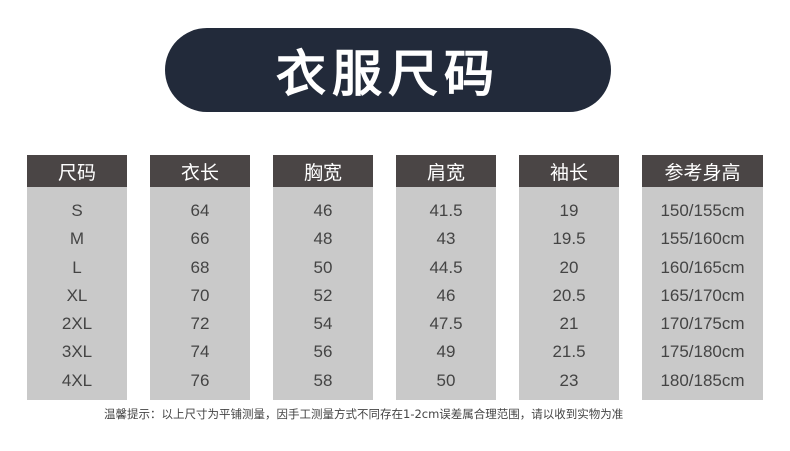 The image size is (790, 451). What do you see at coordinates (569, 239) in the screenshot?
I see `table-cell: 19.5` at bounding box center [569, 239].